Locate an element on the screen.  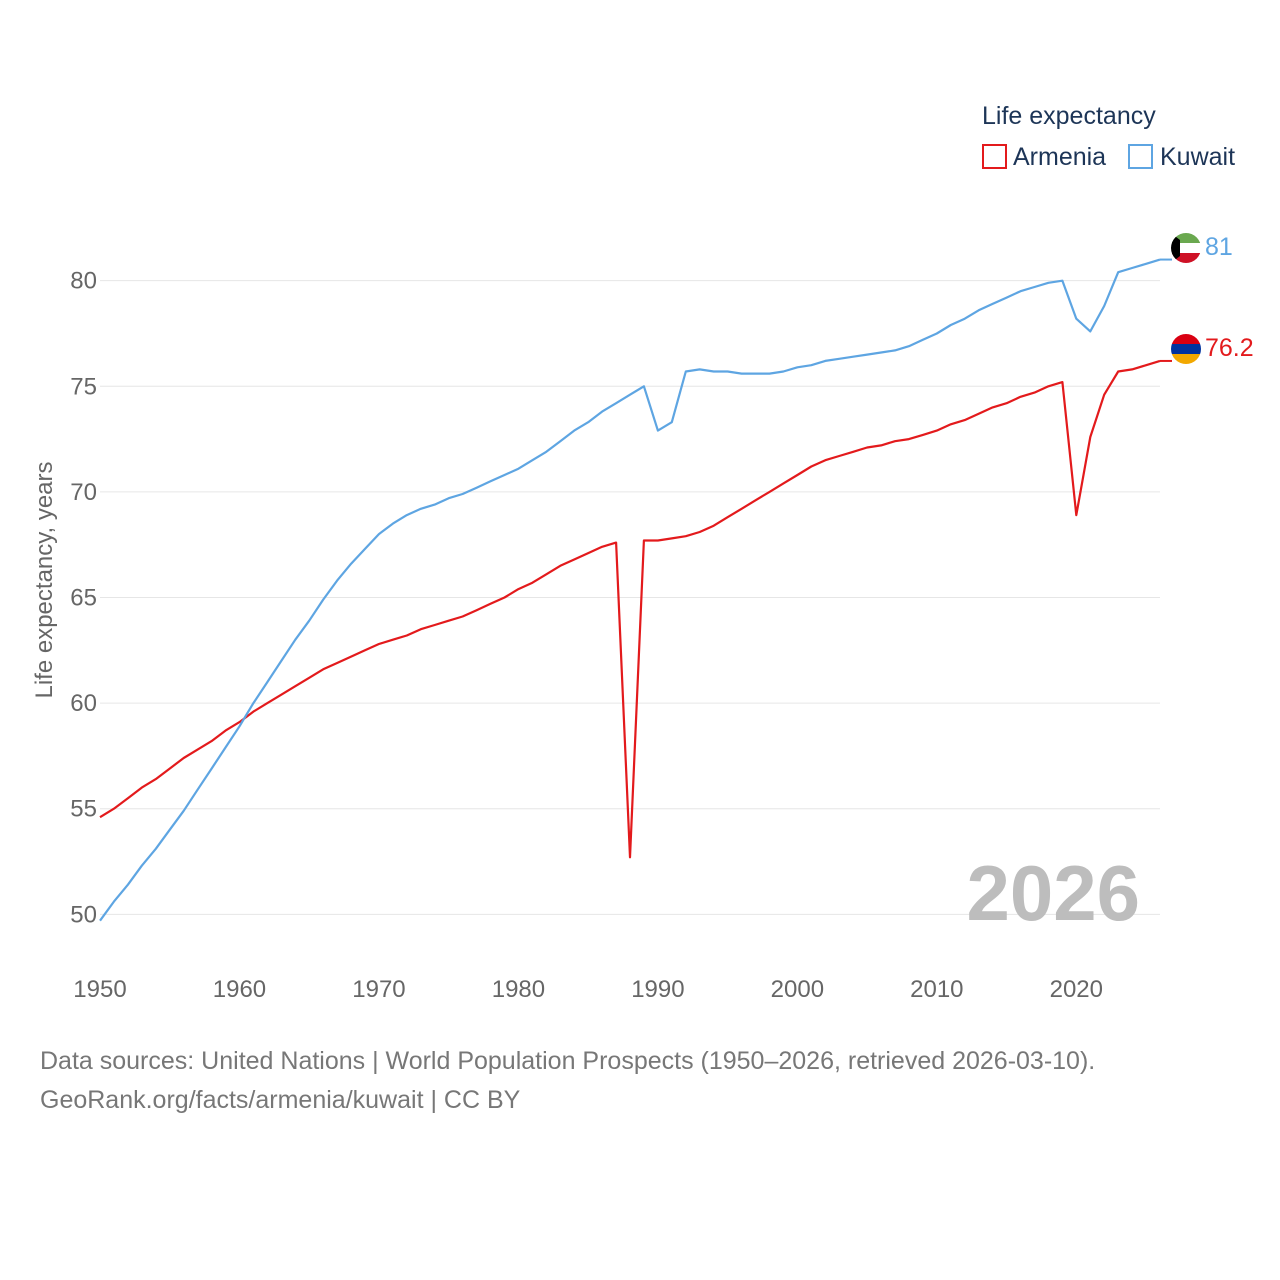
x-axis-ticks: 1950 1960 1970 1980 1990 2000 2010 2020 is located at coordinates (588, 989).